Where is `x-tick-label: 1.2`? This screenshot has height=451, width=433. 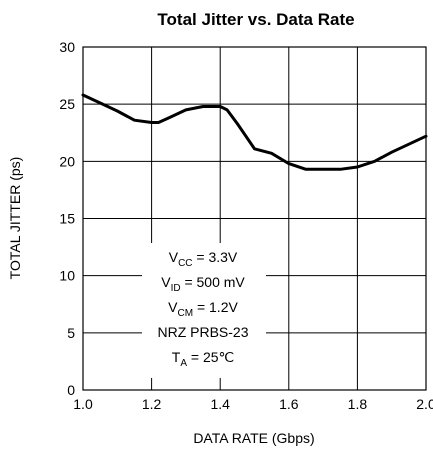
x-tick-label: 1.2 is located at coordinates (152, 404).